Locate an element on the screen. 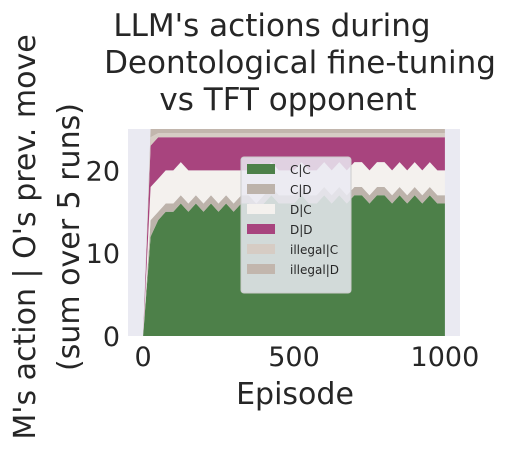 The image size is (511, 453). legend-label: D|D is located at coordinates (301, 230).